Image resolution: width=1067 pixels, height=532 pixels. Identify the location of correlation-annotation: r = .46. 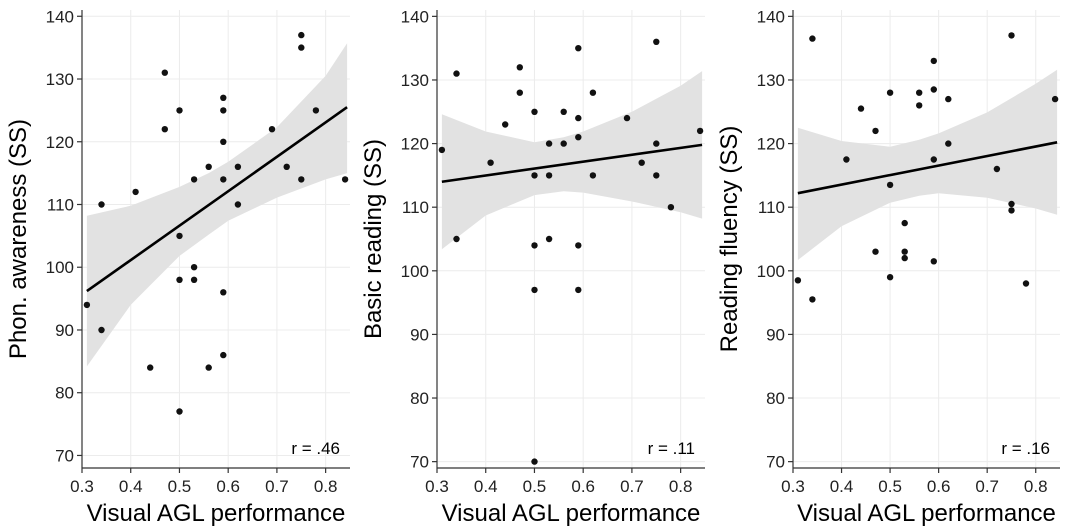
(315, 448).